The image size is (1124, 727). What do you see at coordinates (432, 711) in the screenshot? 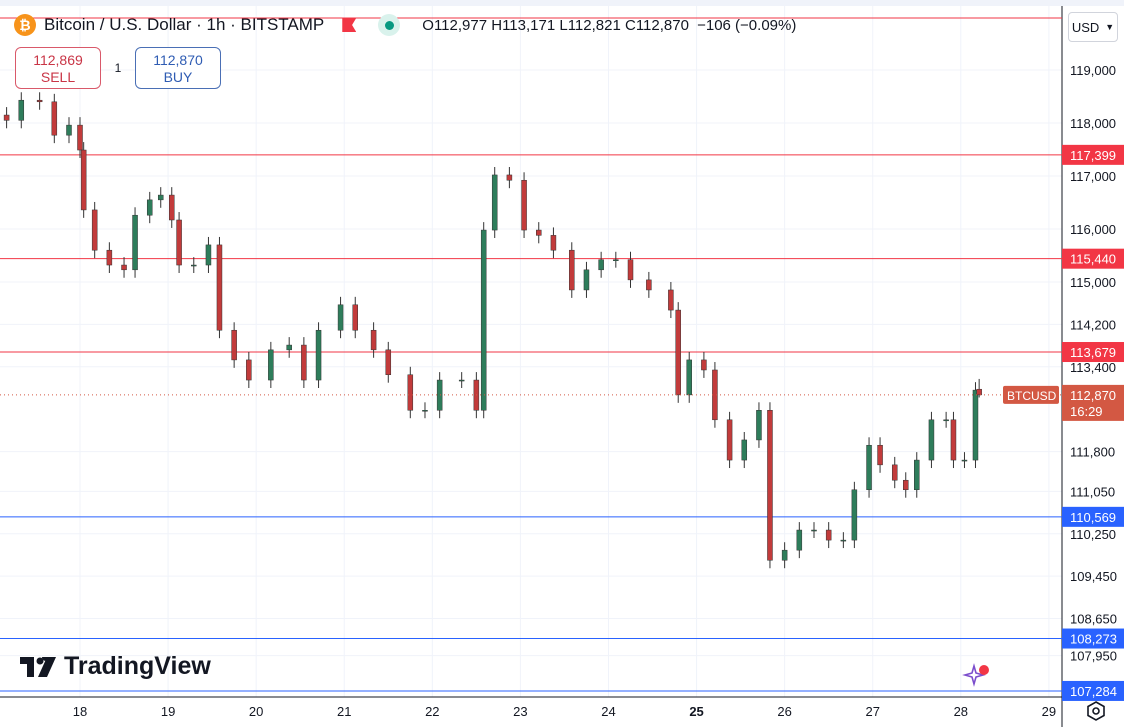
I see `x-tick-label: 22` at bounding box center [432, 711].